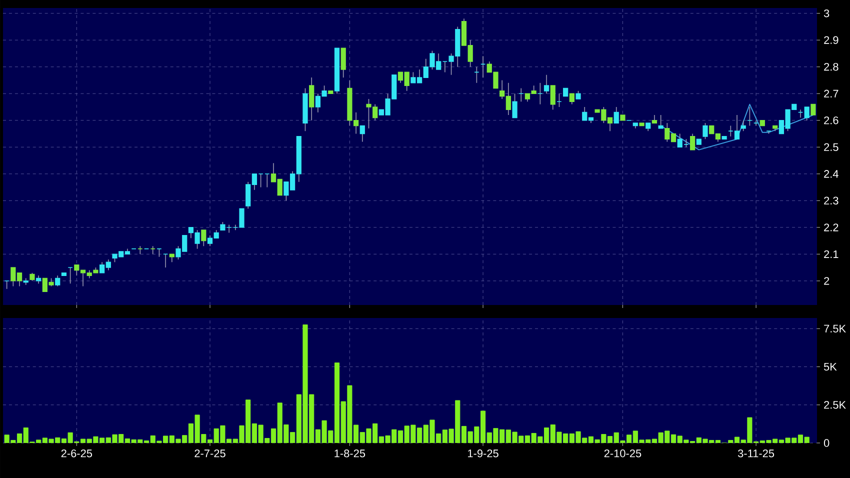 The width and height of the screenshot is (850, 478). What do you see at coordinates (483, 454) in the screenshot?
I see `x-tick-label: 1-9-25` at bounding box center [483, 454].